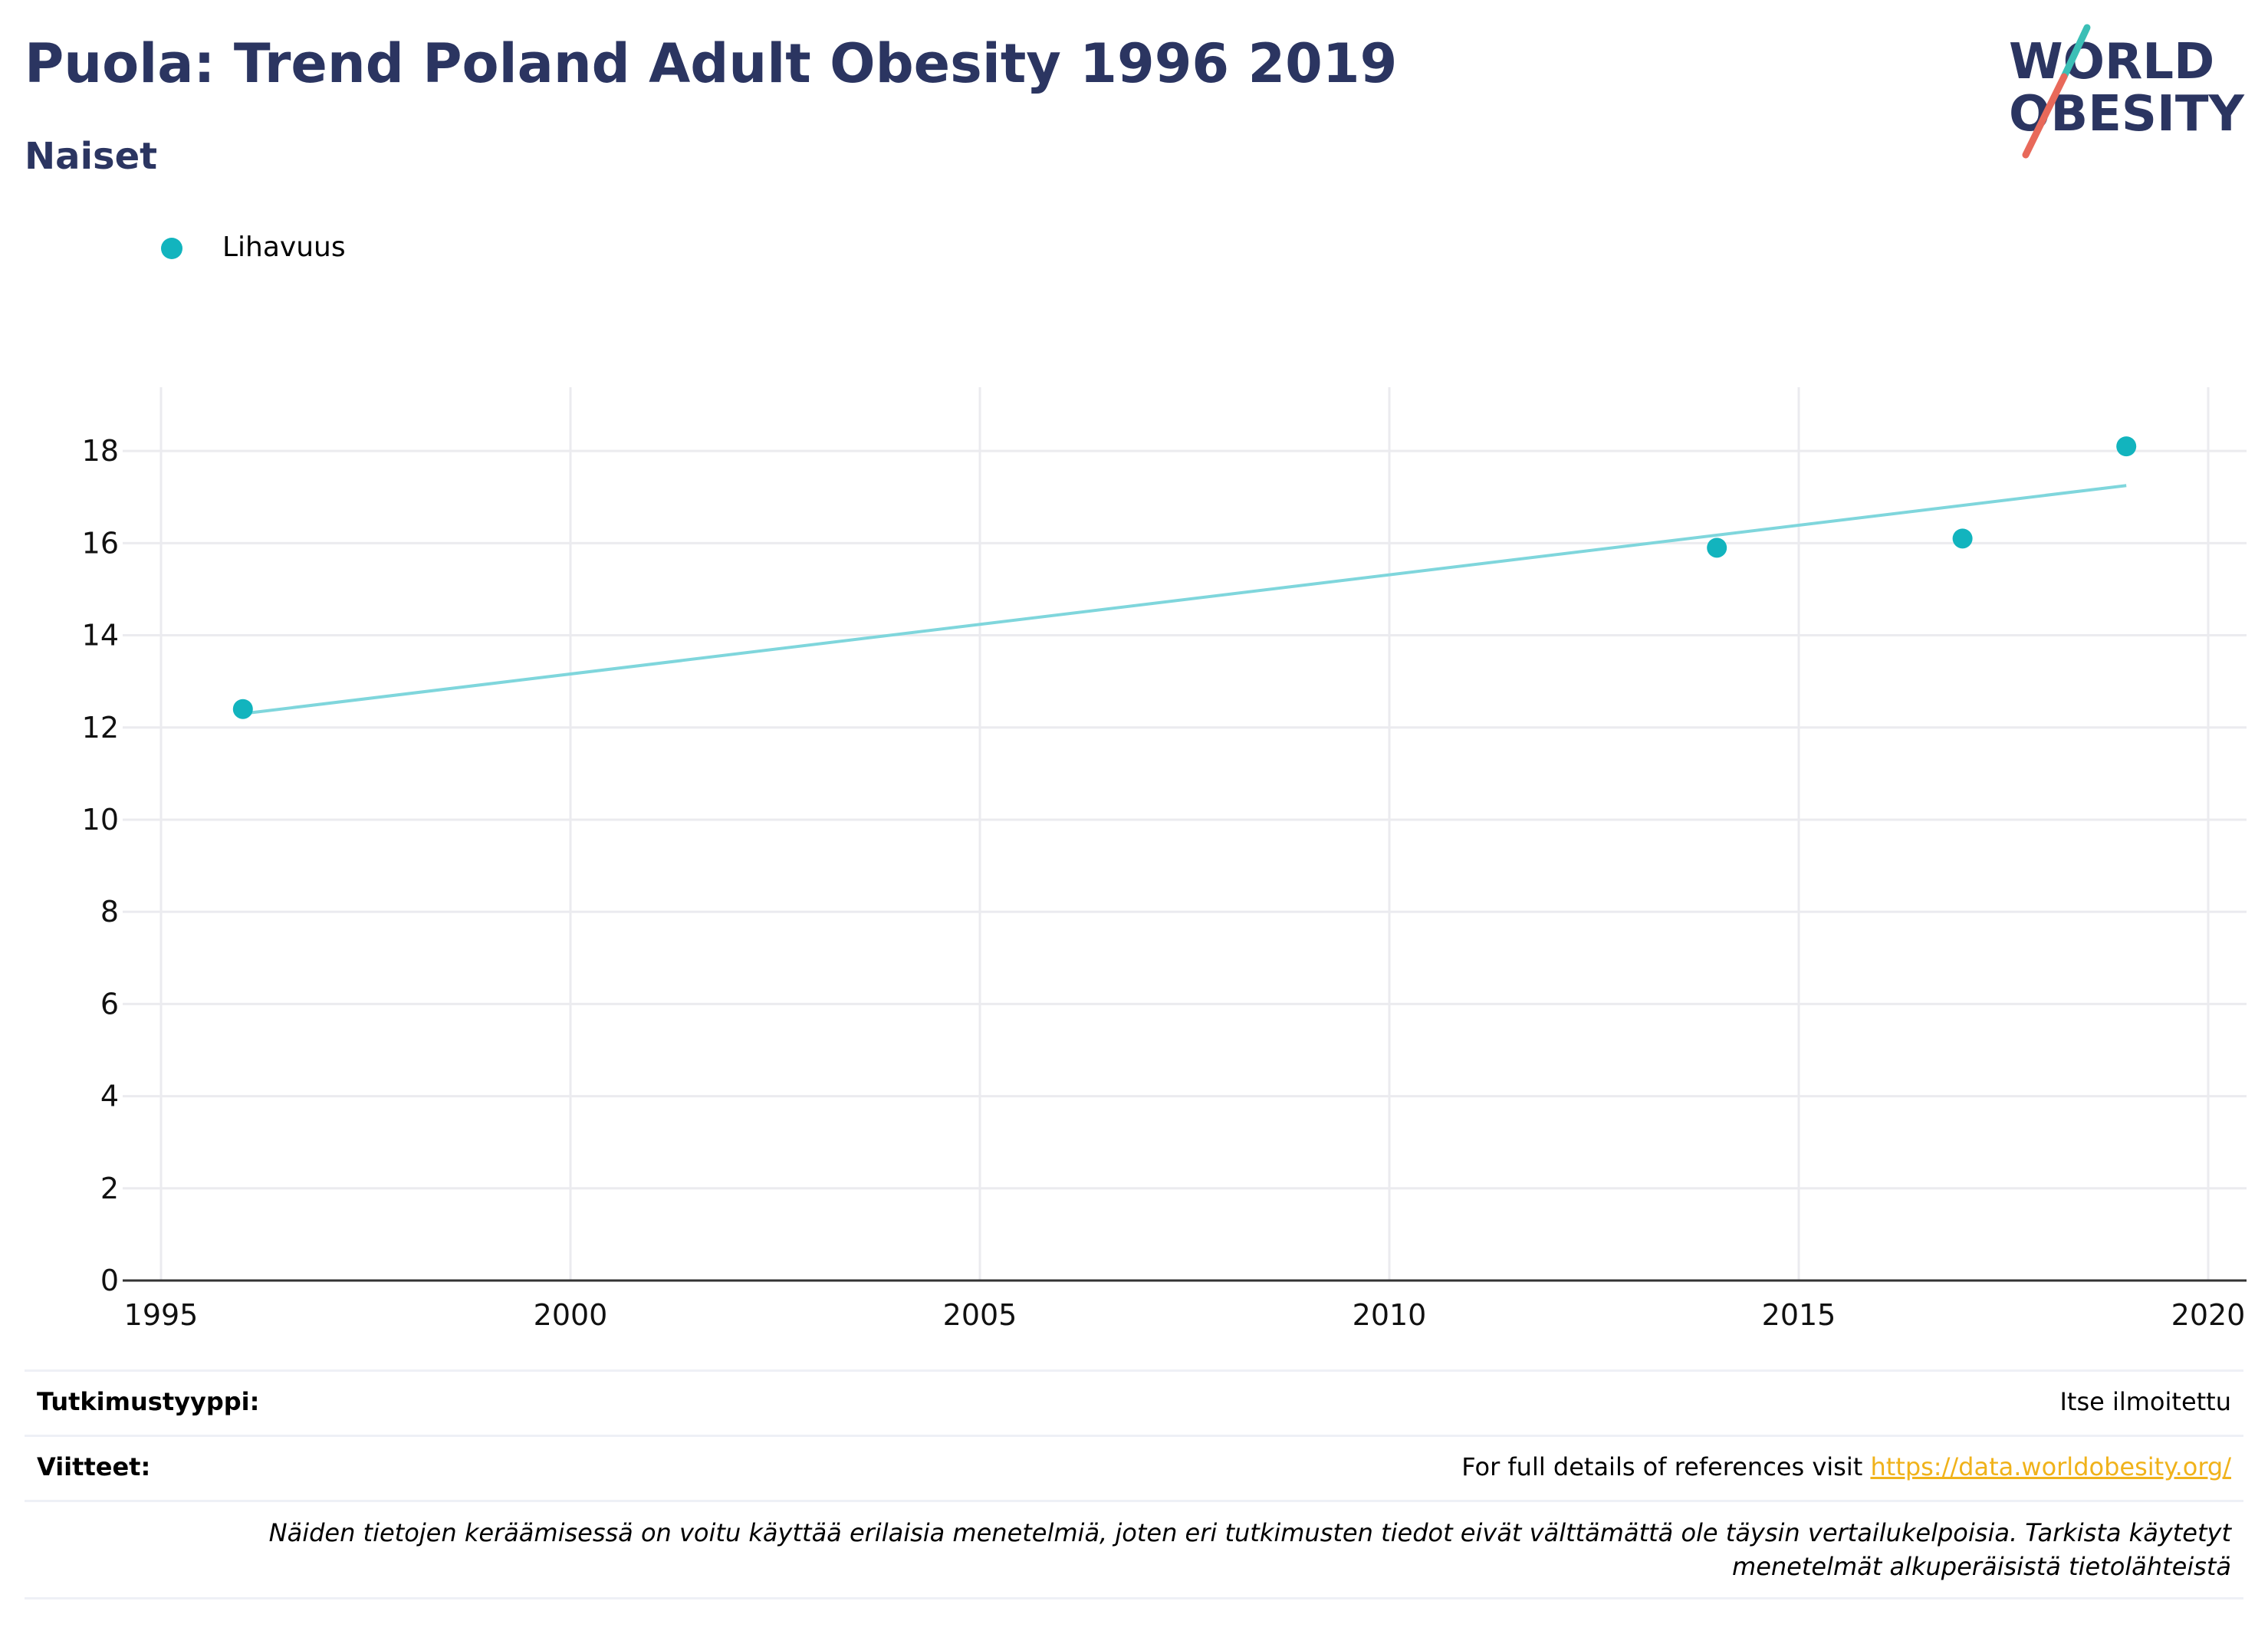  I want to click on y-tick-label: 14, so click(100, 636).